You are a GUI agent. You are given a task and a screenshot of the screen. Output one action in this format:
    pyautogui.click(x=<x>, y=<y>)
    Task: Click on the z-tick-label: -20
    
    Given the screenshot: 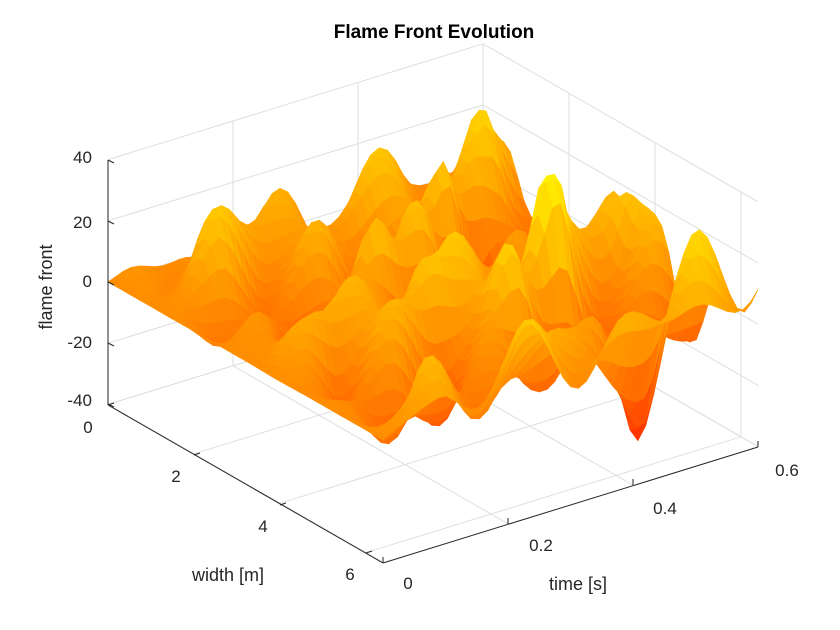 What is the action you would take?
    pyautogui.click(x=79, y=342)
    